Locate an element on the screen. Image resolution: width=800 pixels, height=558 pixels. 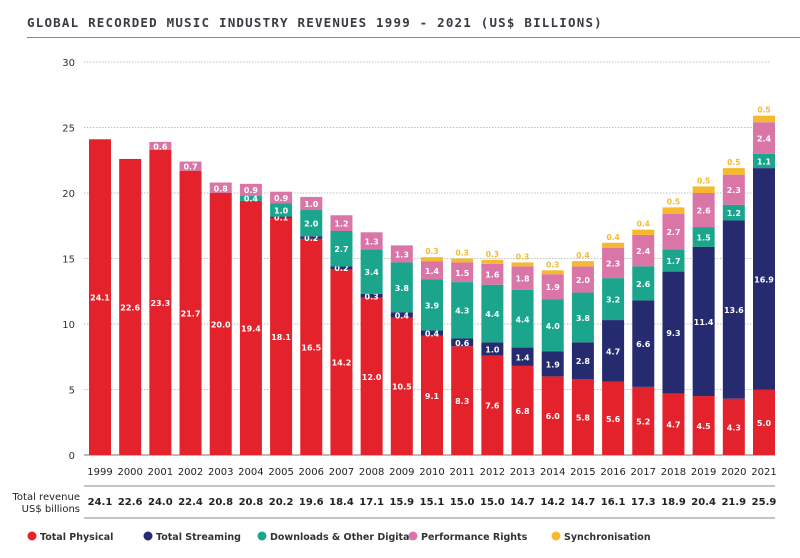
x-tick-label: 2014 is located at coordinates (552, 472).